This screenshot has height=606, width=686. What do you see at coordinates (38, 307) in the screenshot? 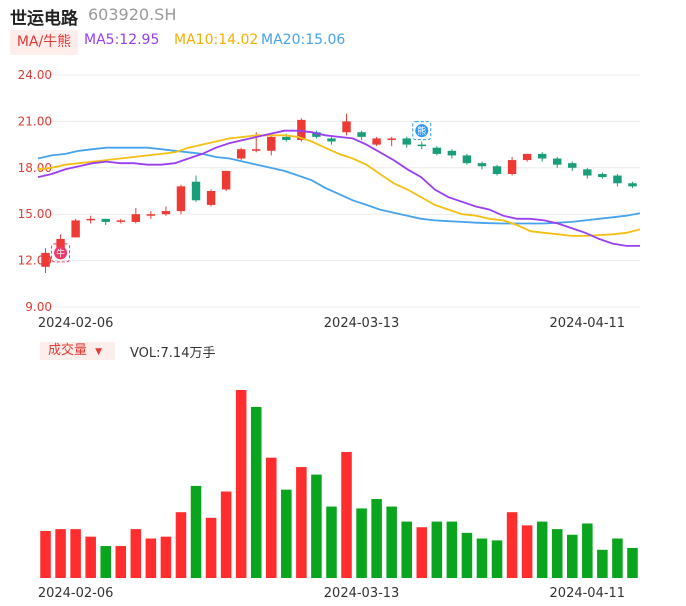
I see `y-tick-label: 9.00` at bounding box center [38, 307].